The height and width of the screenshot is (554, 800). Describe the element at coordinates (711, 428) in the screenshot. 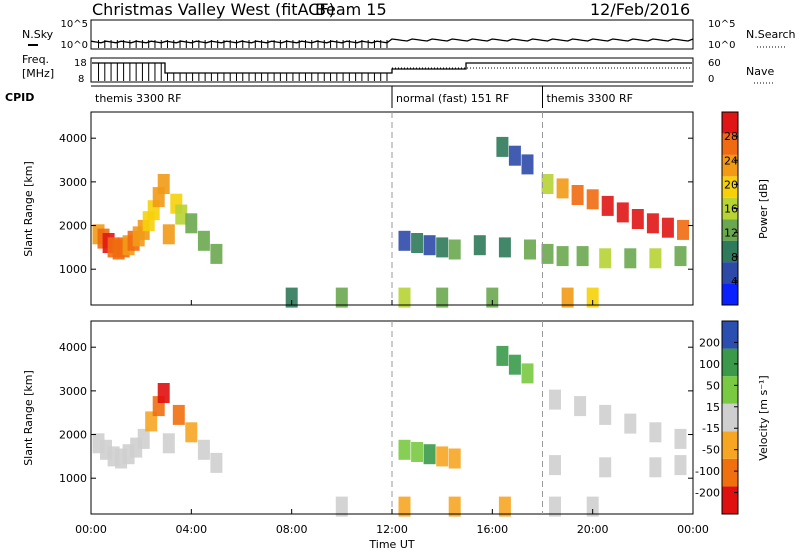

I see `colorbar-tick-label: -15` at that location.